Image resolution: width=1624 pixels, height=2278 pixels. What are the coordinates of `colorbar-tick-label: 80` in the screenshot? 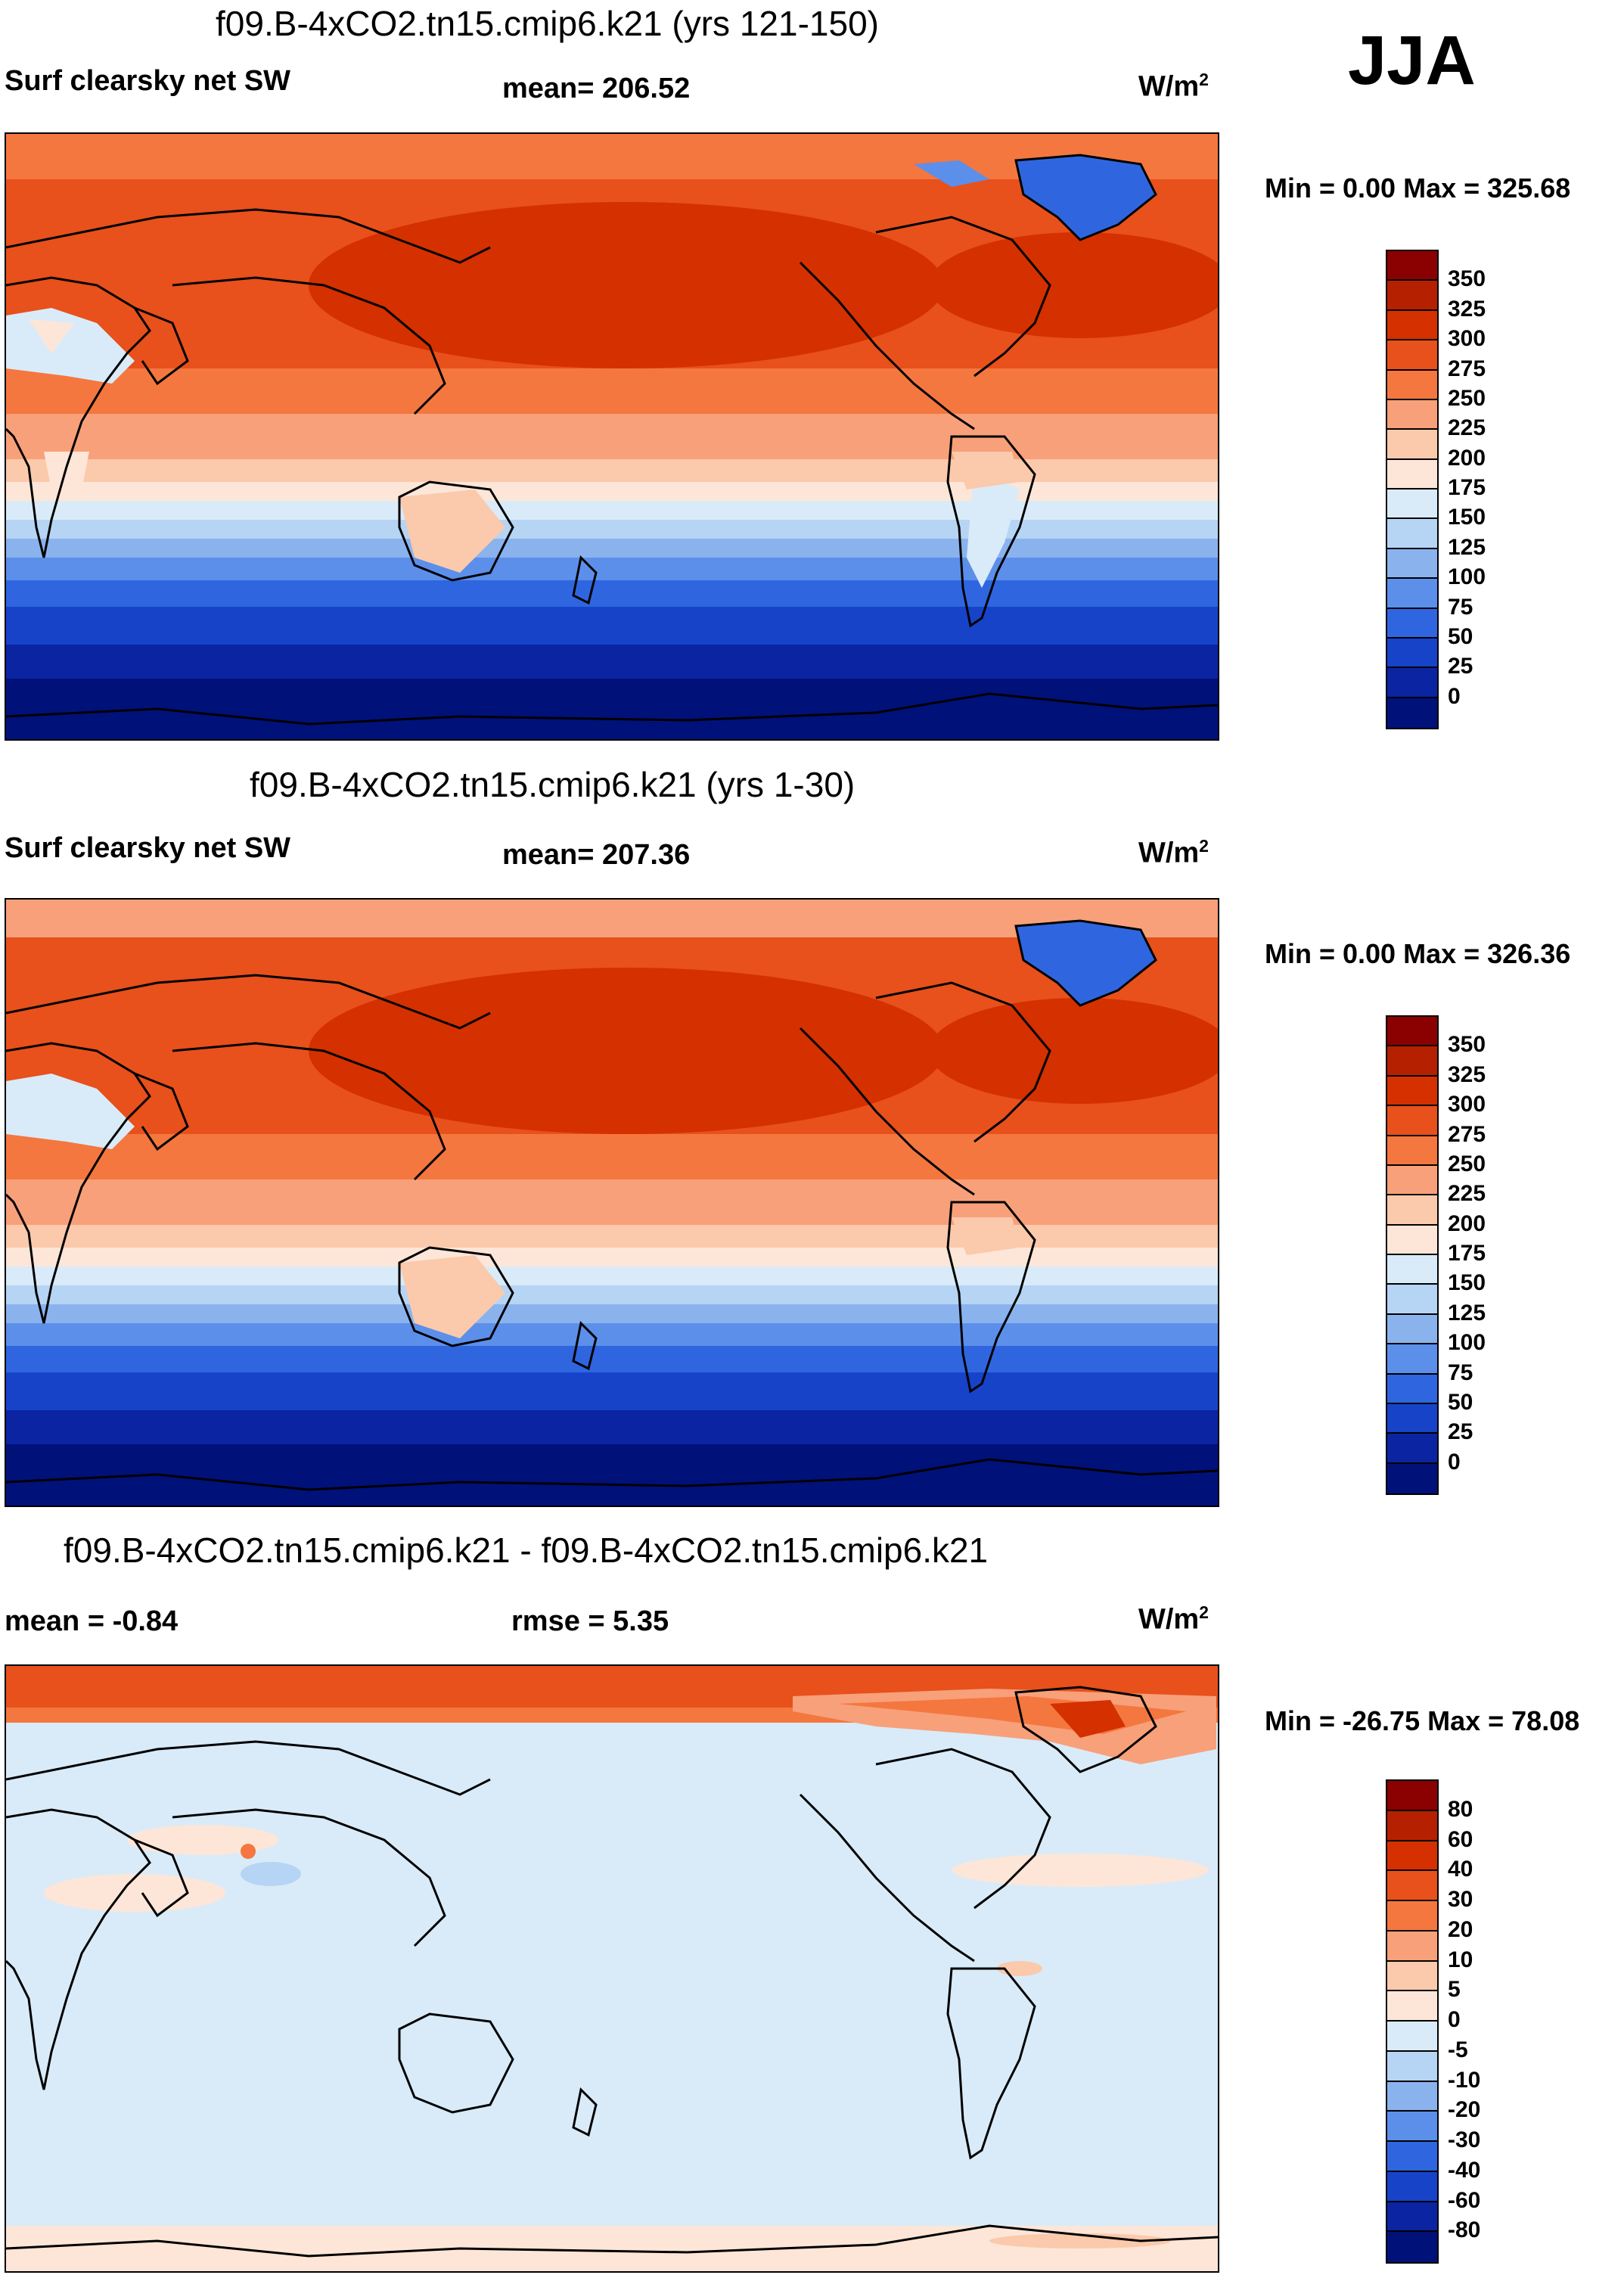 It's located at (1460, 1809).